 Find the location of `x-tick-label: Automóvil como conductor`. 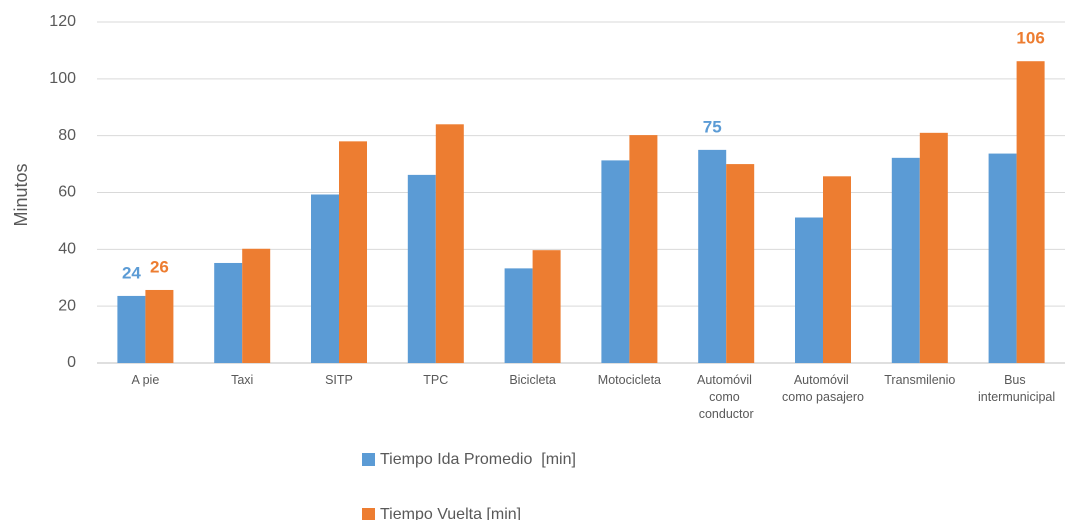

x-tick-label: Automóvil como conductor is located at coordinates (726, 397).